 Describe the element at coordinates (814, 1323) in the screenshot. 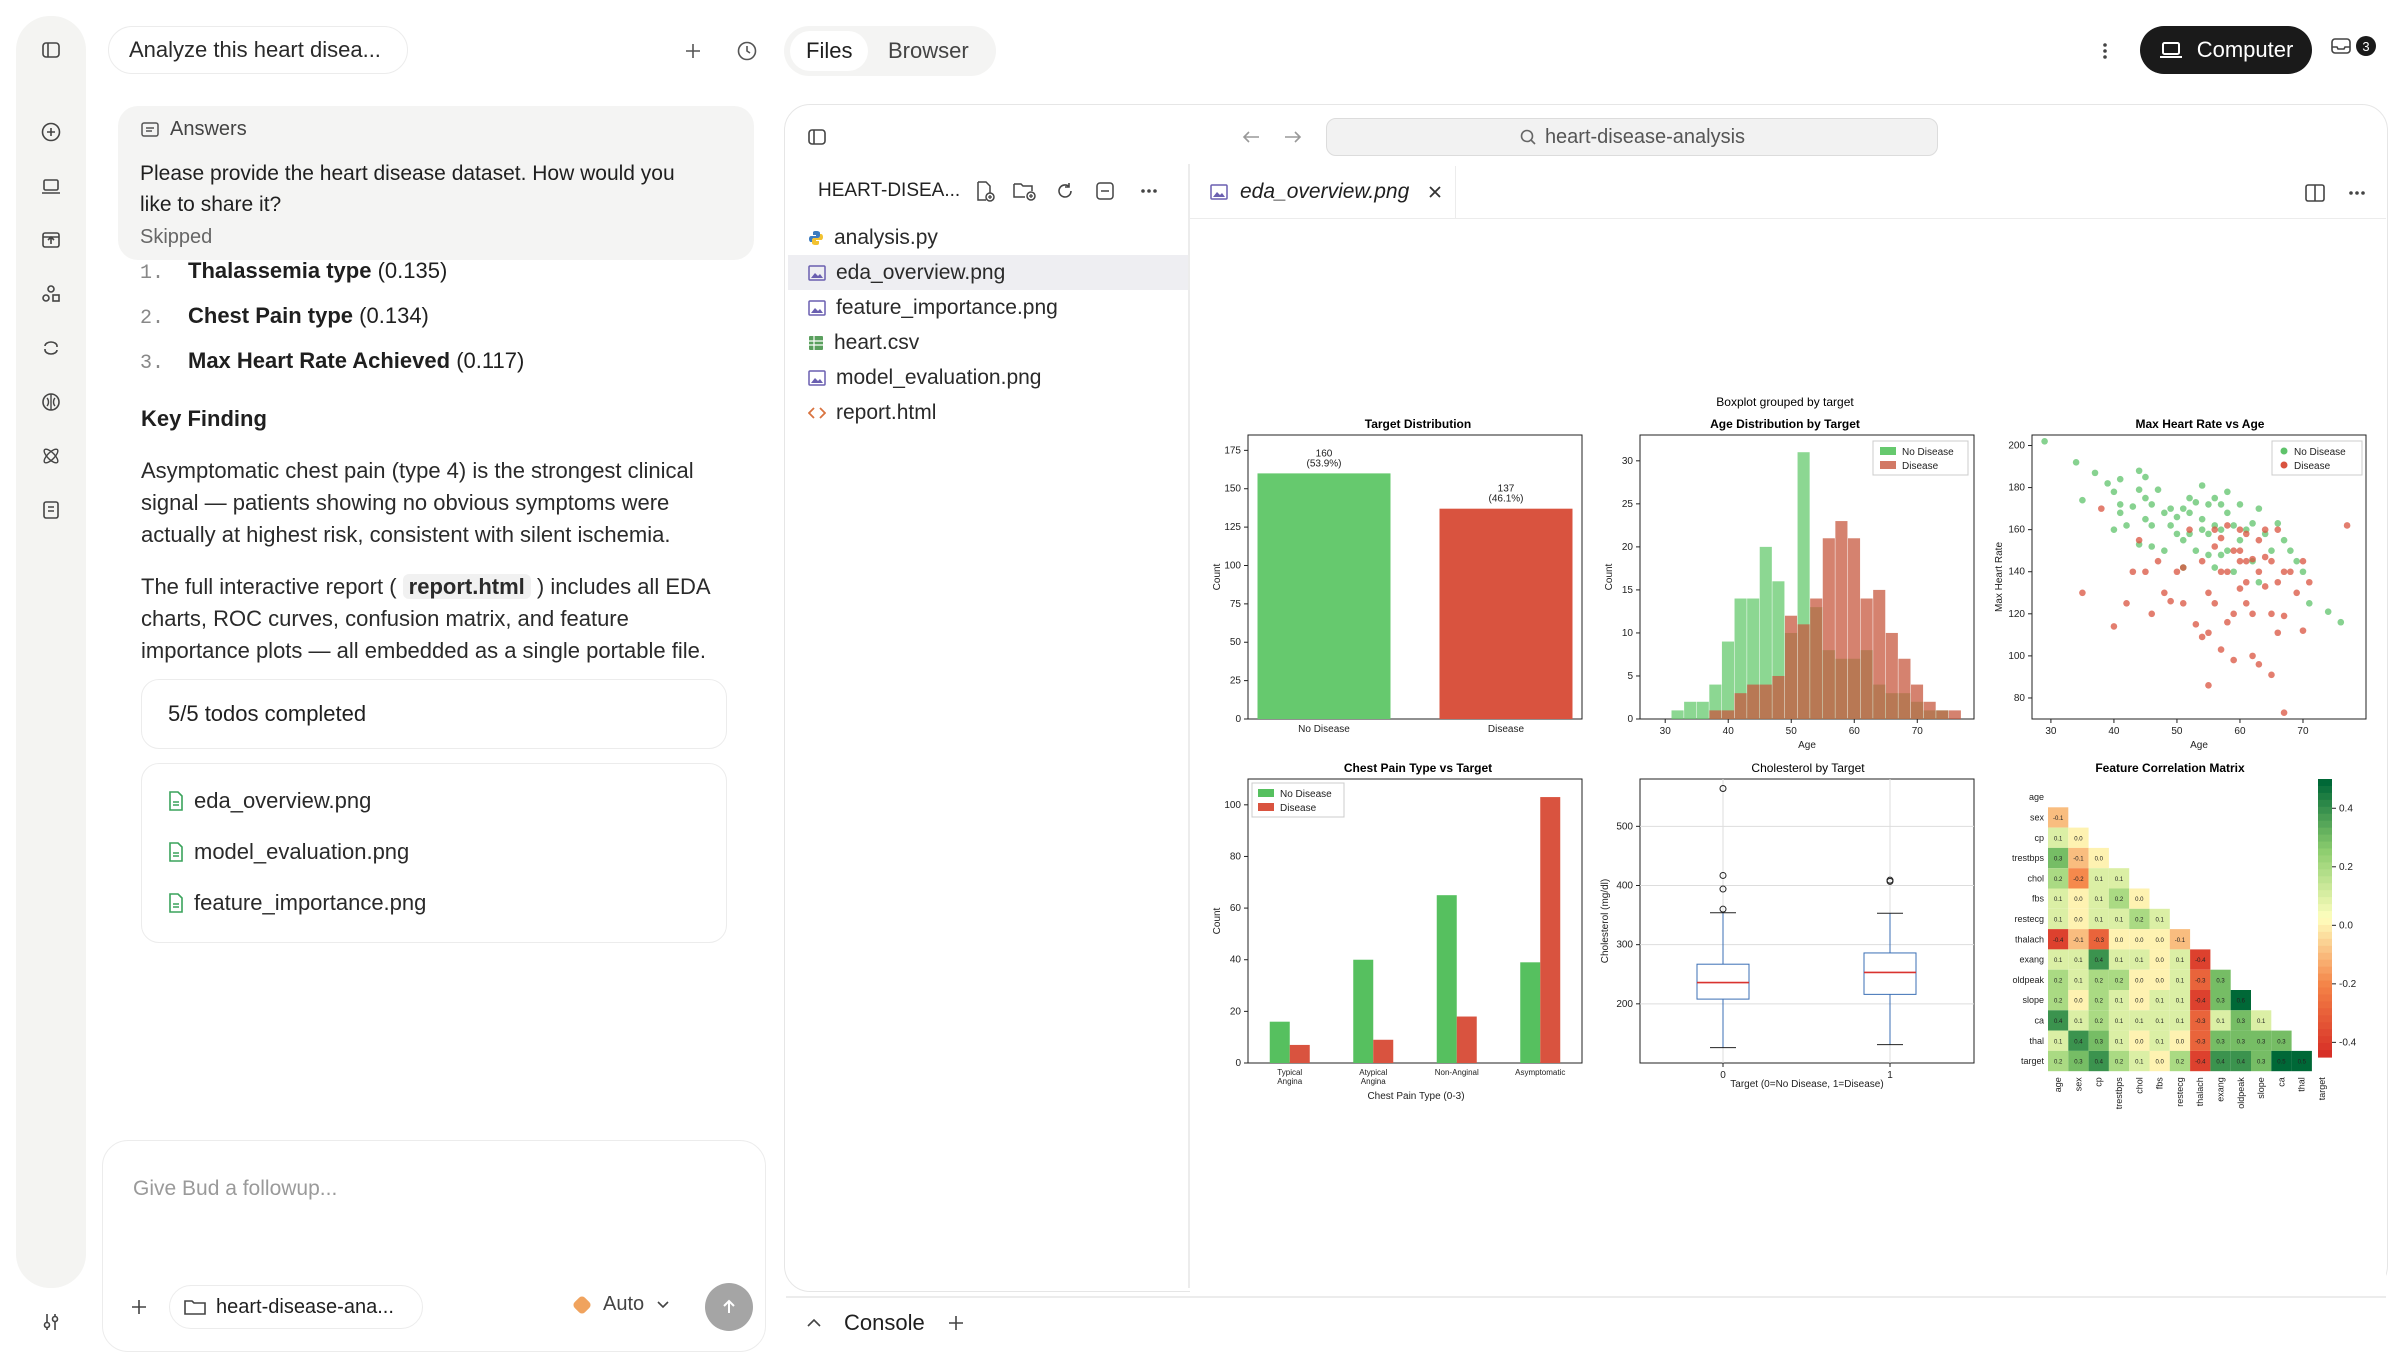

I see `chevron-up-icon` at that location.